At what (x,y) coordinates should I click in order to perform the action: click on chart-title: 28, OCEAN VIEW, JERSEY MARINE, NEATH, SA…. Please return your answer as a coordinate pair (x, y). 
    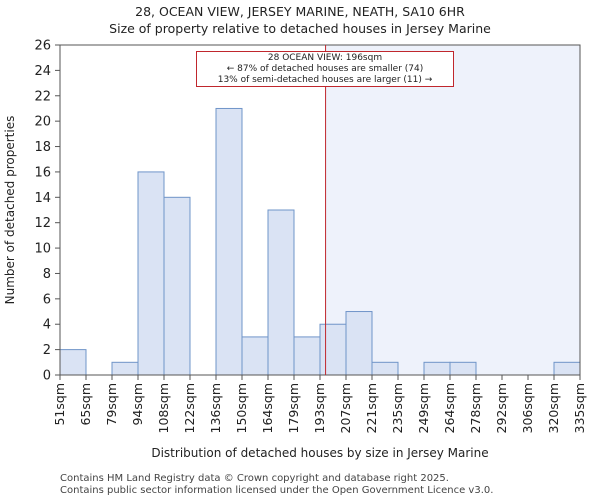
    Looking at the image, I should click on (300, 11).